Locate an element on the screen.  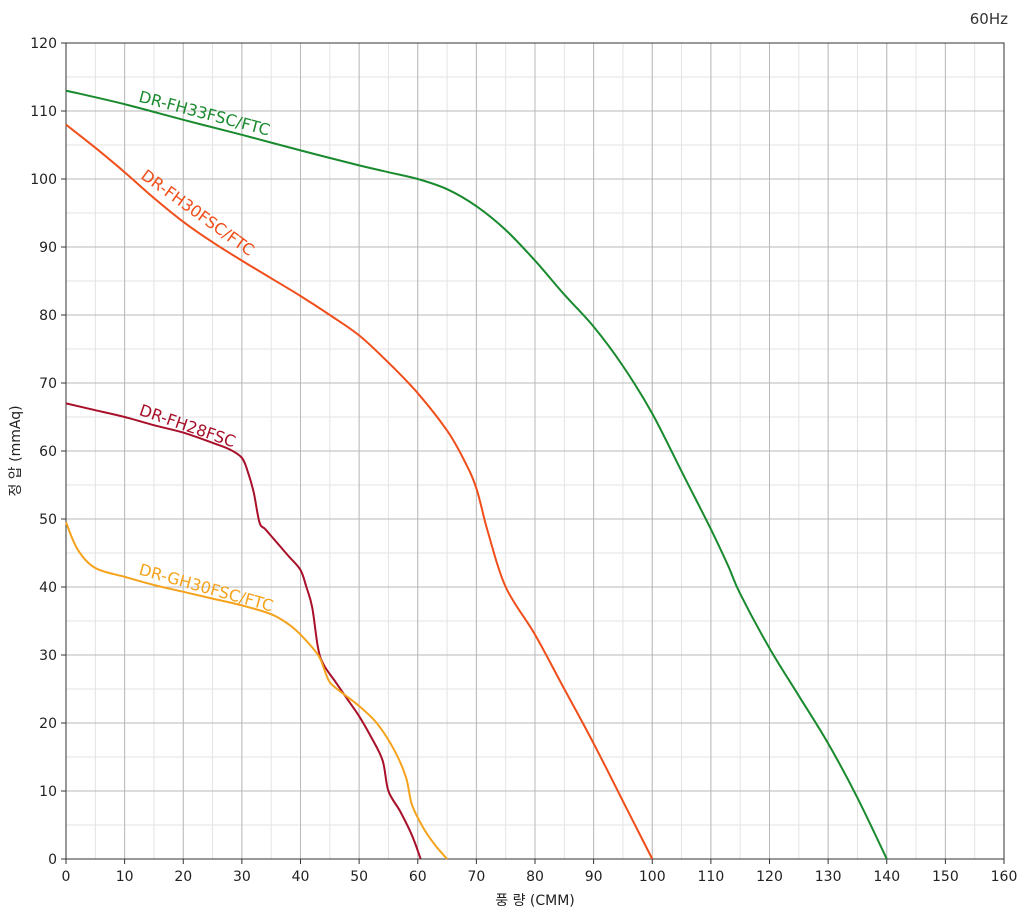
x-tick-label: 120 is located at coordinates (769, 877).